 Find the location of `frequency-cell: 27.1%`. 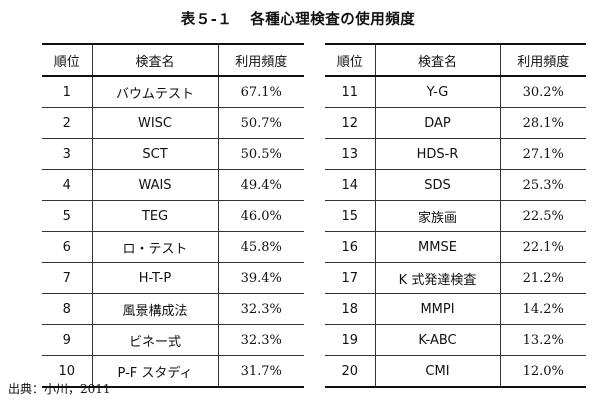

frequency-cell: 27.1% is located at coordinates (543, 154).